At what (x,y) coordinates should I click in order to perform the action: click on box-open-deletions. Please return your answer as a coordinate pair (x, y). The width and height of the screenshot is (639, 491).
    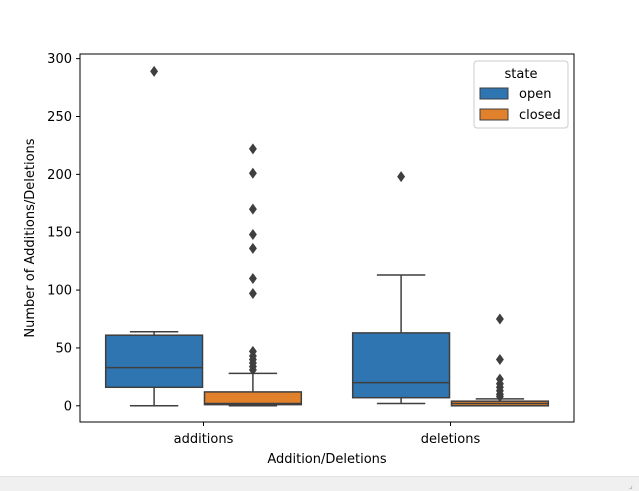
    Looking at the image, I should click on (401, 288).